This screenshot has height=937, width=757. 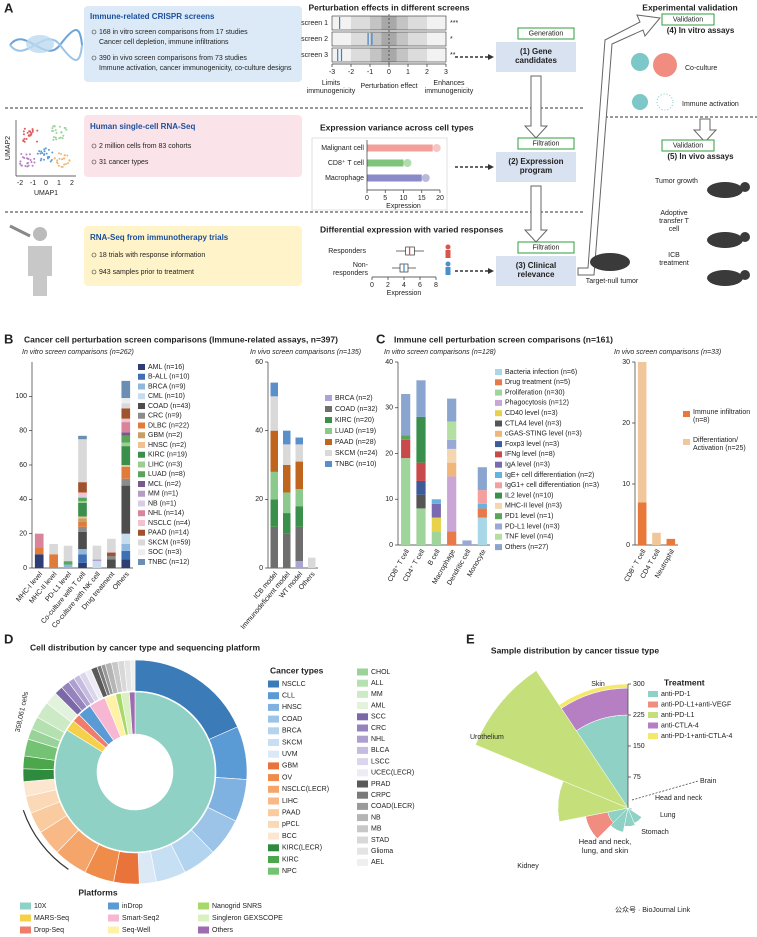 What do you see at coordinates (388, 86) in the screenshot?
I see `x-axis-label: Perturbation effect` at bounding box center [388, 86].